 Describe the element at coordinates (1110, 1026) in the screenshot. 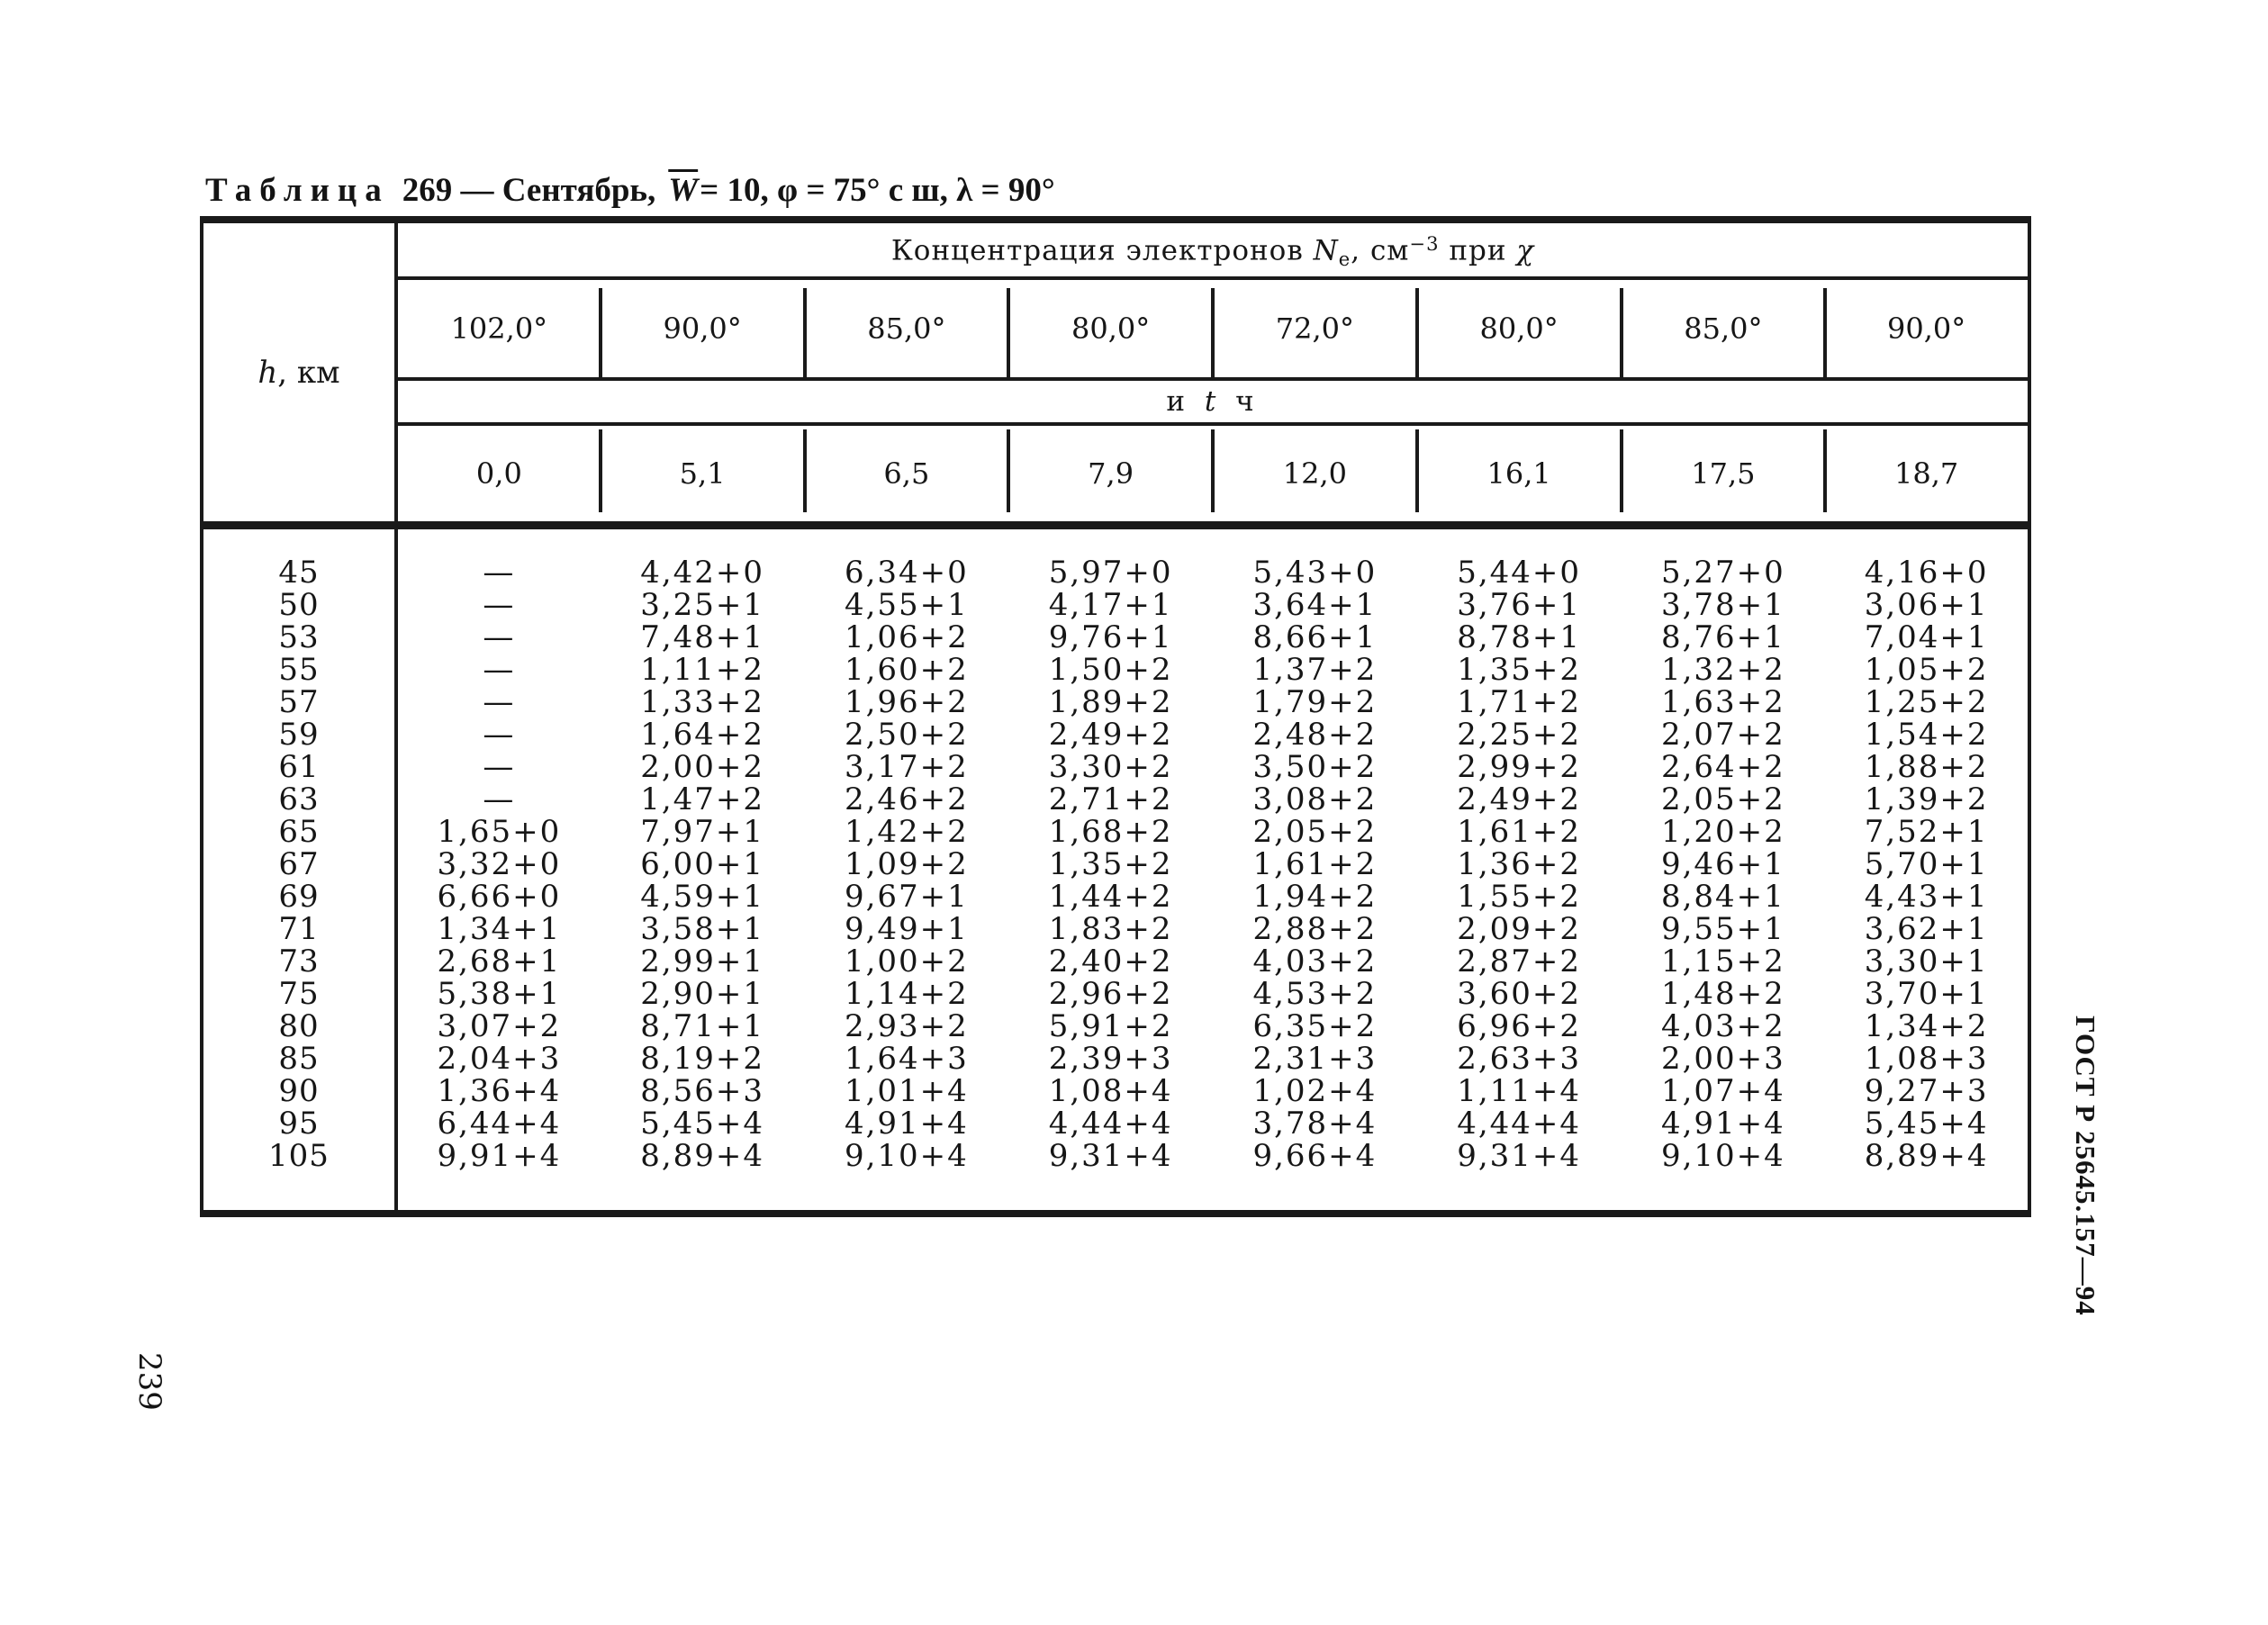

I see `cell-value: 5,91+2` at that location.